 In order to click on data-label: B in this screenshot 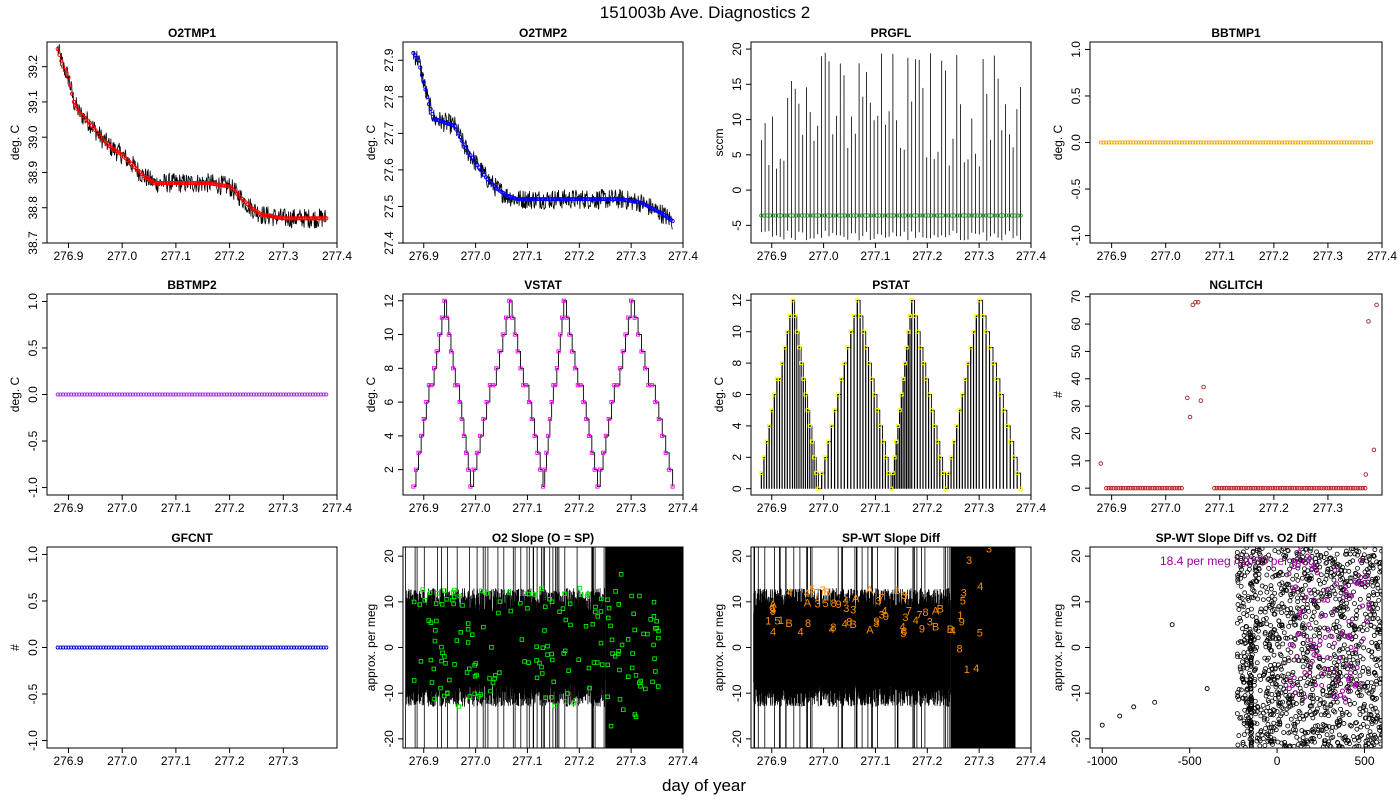, I will do `click(935, 627)`.